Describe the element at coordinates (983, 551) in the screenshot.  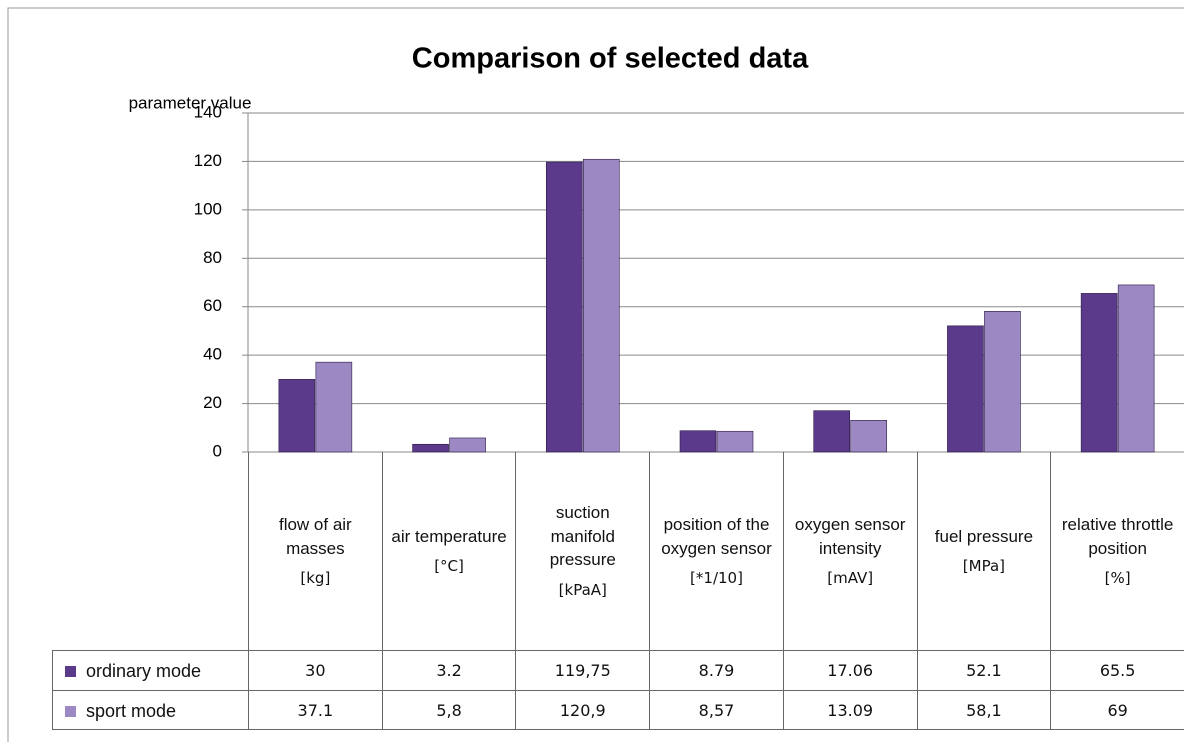
I see `category-cell: fuel pressure [MPa]` at that location.